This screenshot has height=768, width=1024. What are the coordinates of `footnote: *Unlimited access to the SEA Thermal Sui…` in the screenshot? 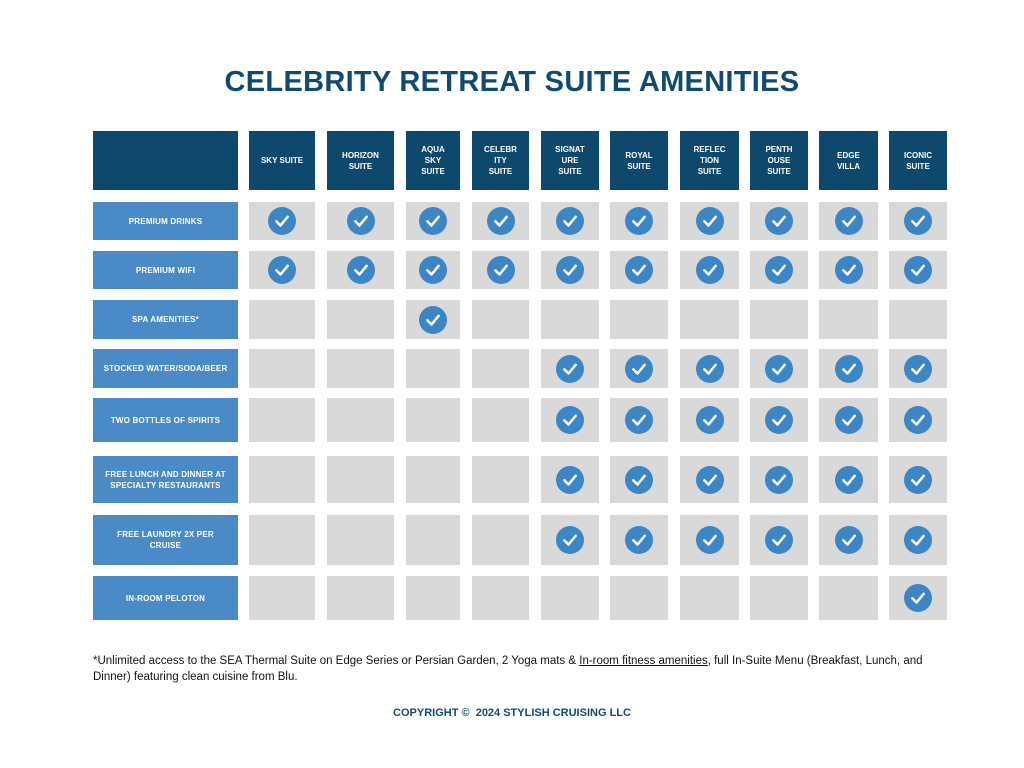 It's located at (523, 669).